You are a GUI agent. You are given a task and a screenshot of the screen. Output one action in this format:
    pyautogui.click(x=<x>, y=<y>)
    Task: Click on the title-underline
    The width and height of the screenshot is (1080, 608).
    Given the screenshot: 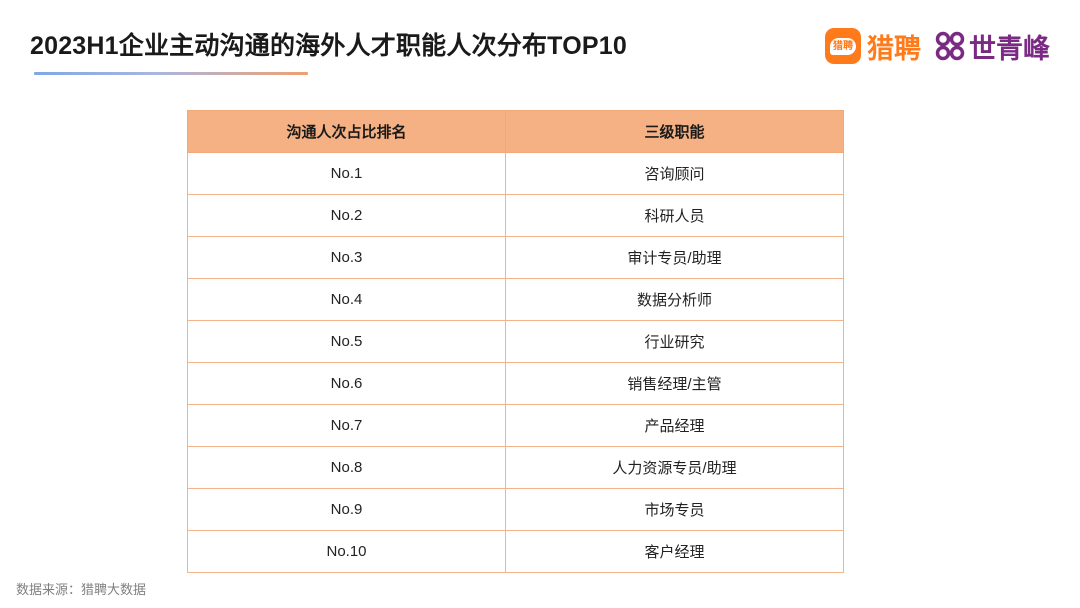 What is the action you would take?
    pyautogui.click(x=171, y=73)
    